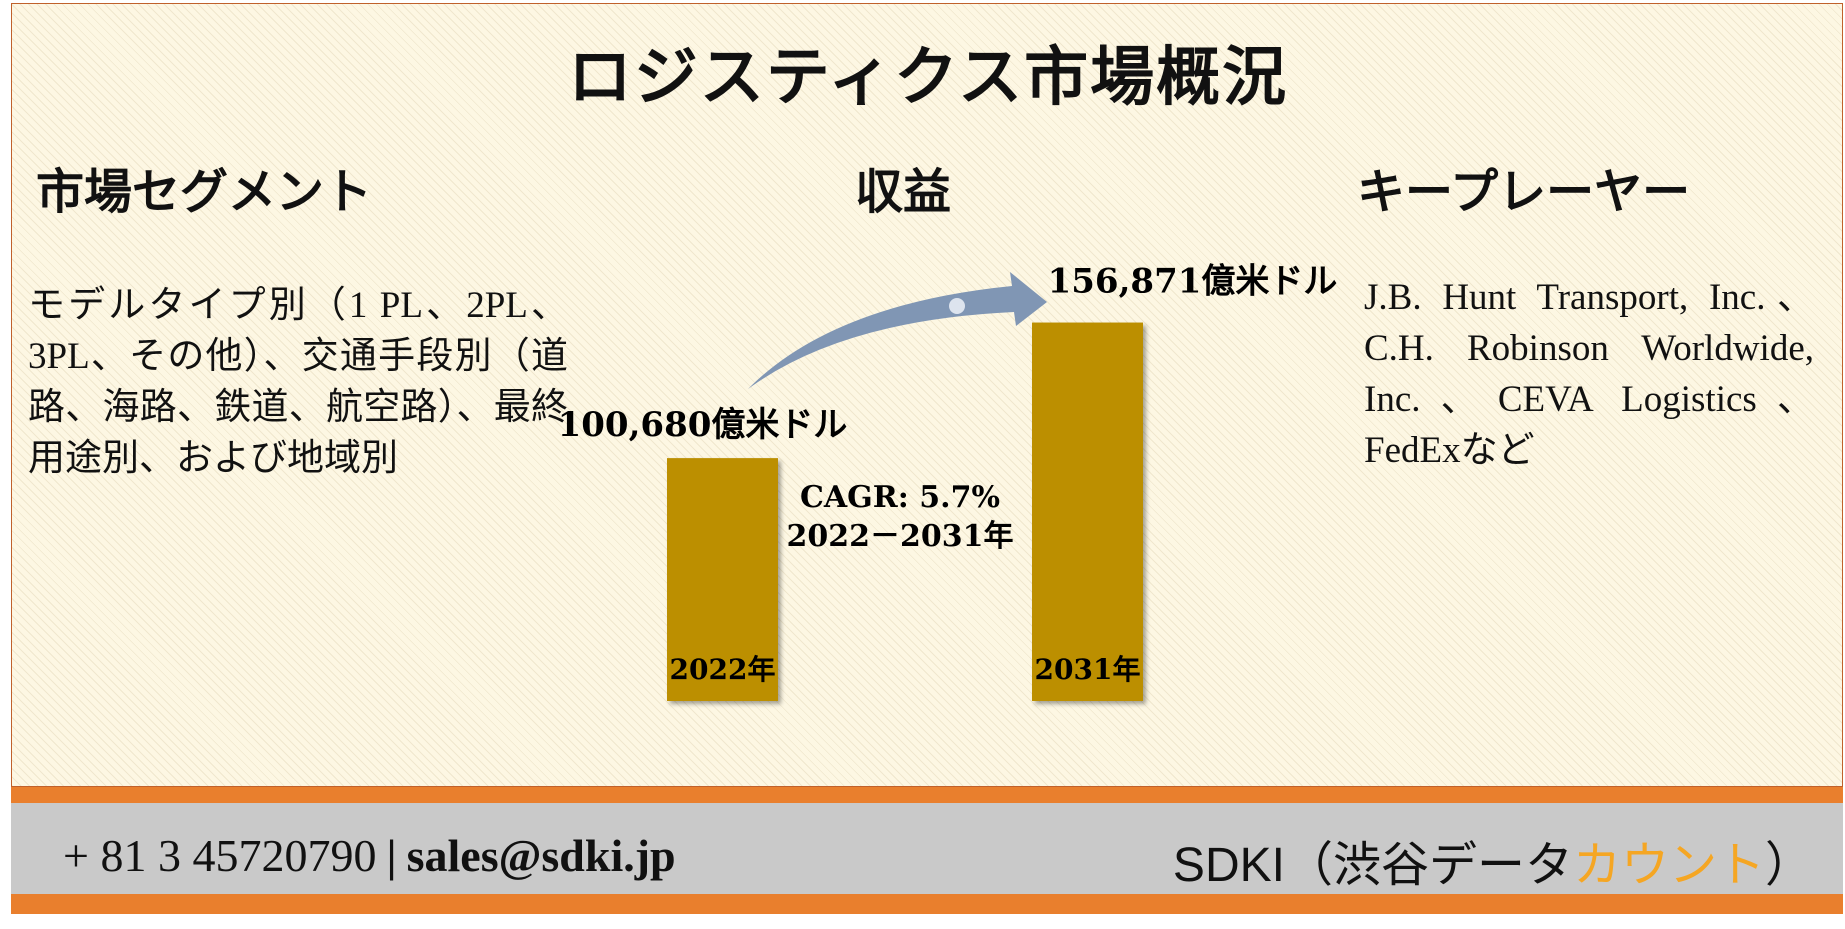 Image resolution: width=1845 pixels, height=929 pixels. Describe the element at coordinates (220, 855) in the screenshot. I see `phone-number: + 81 3 45720790` at that location.